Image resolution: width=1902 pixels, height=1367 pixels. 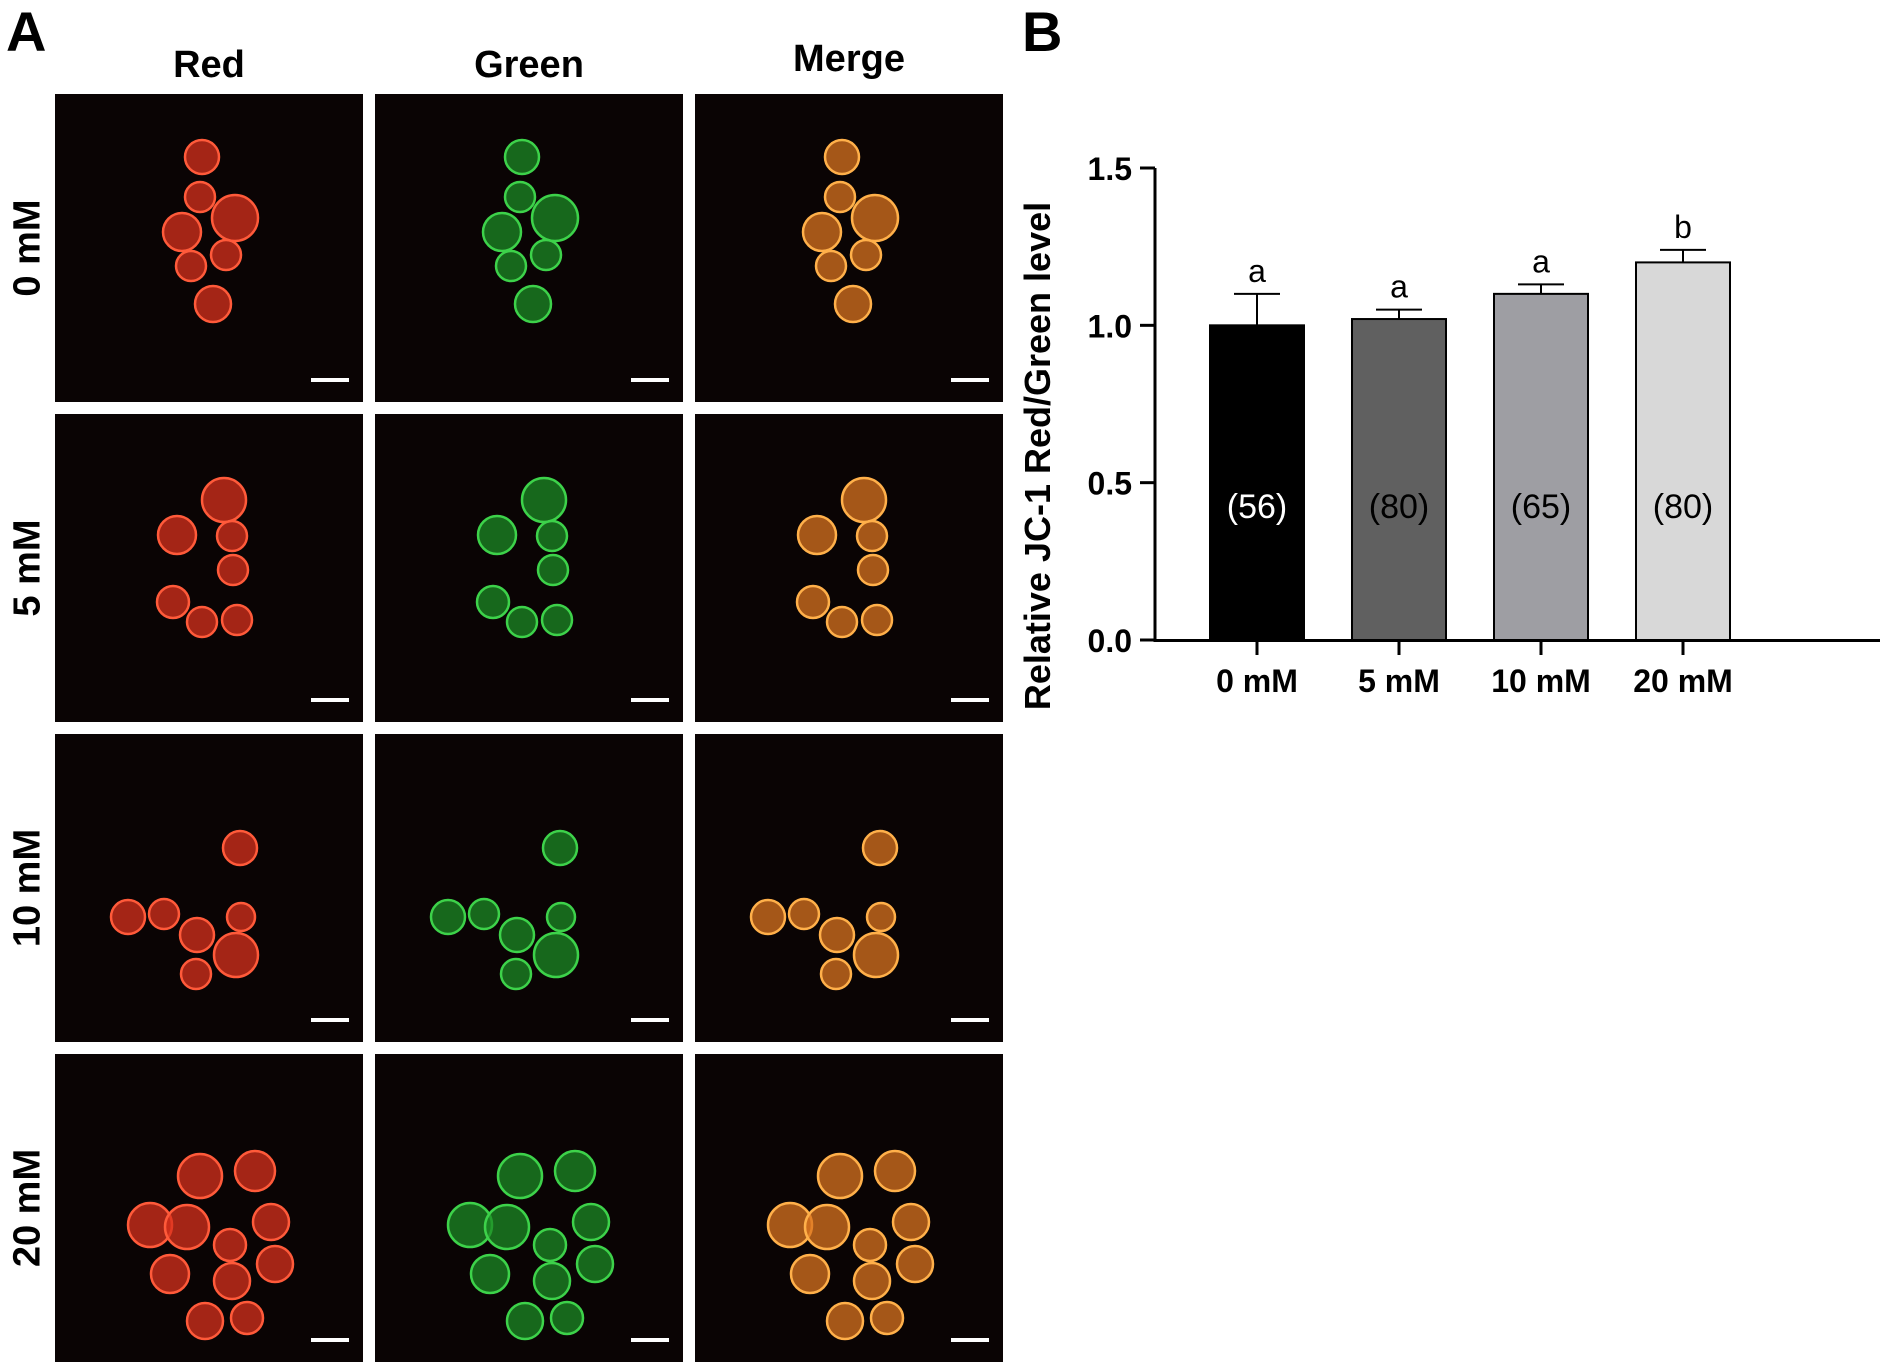 I want to click on x-tick-label: 0 mM, so click(x=1257, y=681).